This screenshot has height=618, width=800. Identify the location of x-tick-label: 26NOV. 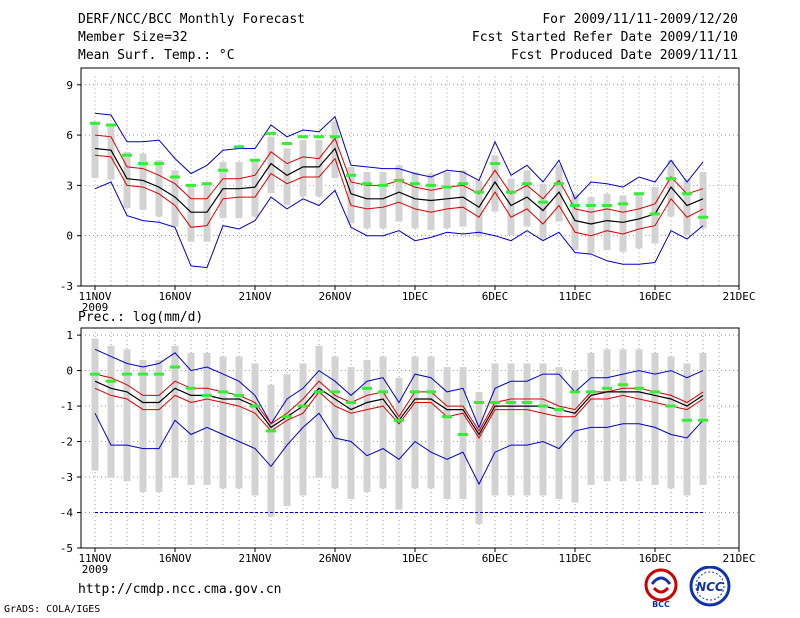
(334, 296).